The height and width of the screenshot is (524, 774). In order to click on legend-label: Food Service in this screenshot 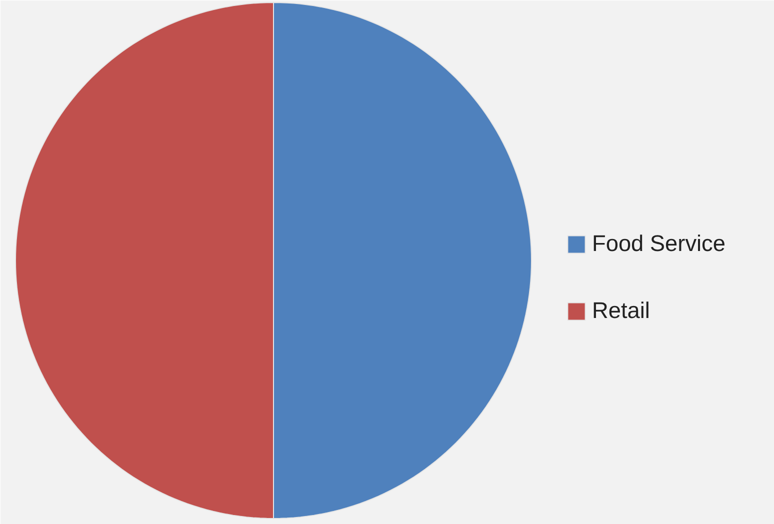, I will do `click(659, 243)`.